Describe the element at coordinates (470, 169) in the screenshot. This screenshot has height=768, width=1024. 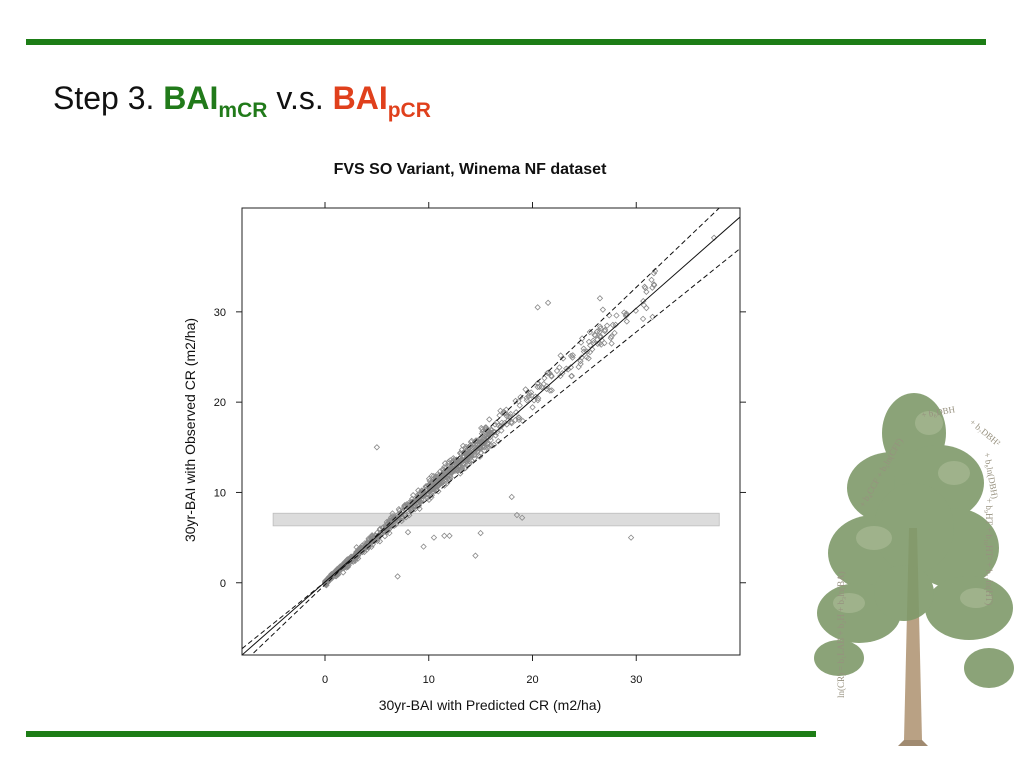
I see `chart-title: FVS SO Variant, Winema NF dataset` at that location.